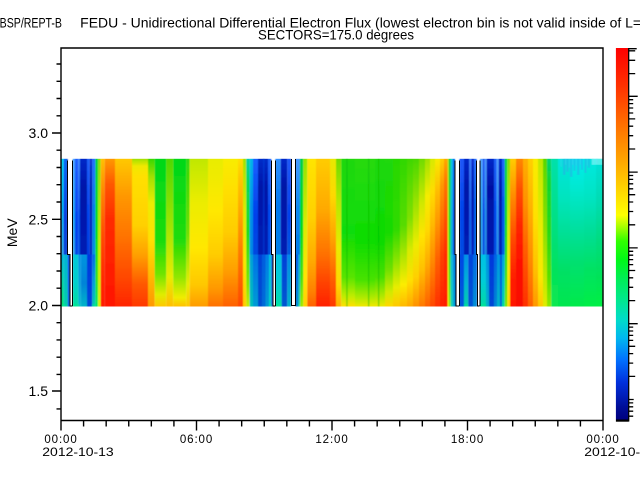  Describe the element at coordinates (12, 232) in the screenshot. I see `svg-text: MeV` at that location.